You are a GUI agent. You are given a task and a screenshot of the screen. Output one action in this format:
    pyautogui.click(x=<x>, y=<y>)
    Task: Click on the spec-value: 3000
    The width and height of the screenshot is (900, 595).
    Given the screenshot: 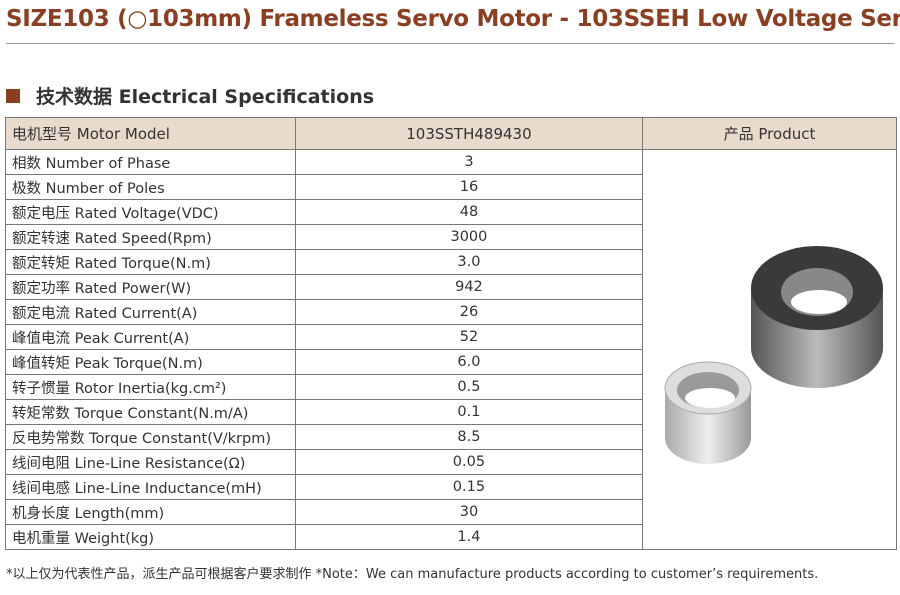 What is the action you would take?
    pyautogui.click(x=468, y=237)
    